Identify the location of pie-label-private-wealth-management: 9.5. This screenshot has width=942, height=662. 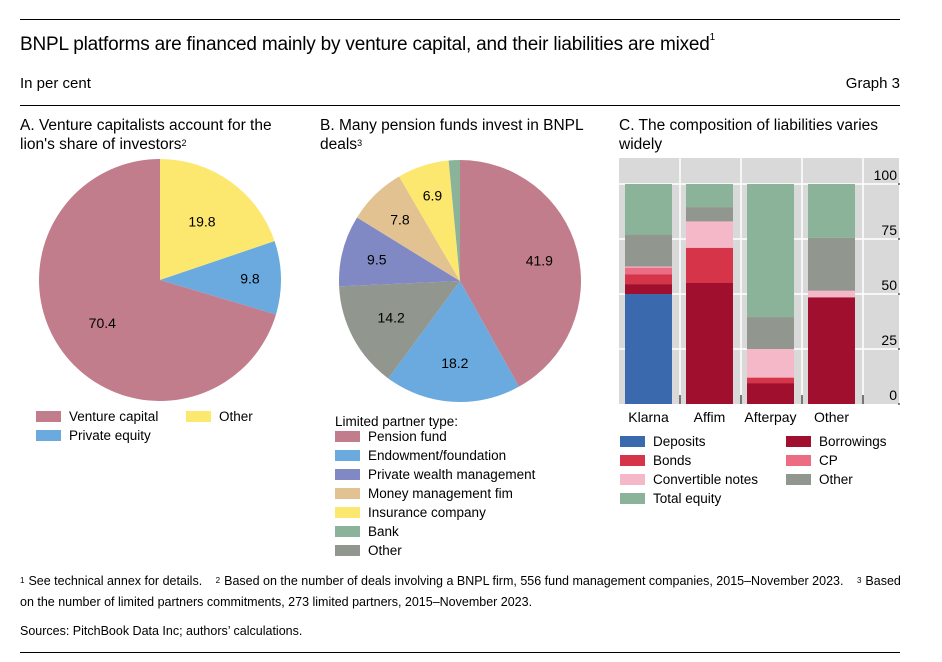
(377, 259).